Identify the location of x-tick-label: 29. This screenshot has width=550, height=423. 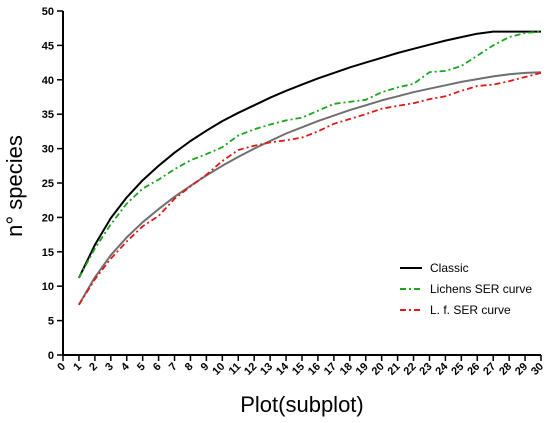
(521, 369).